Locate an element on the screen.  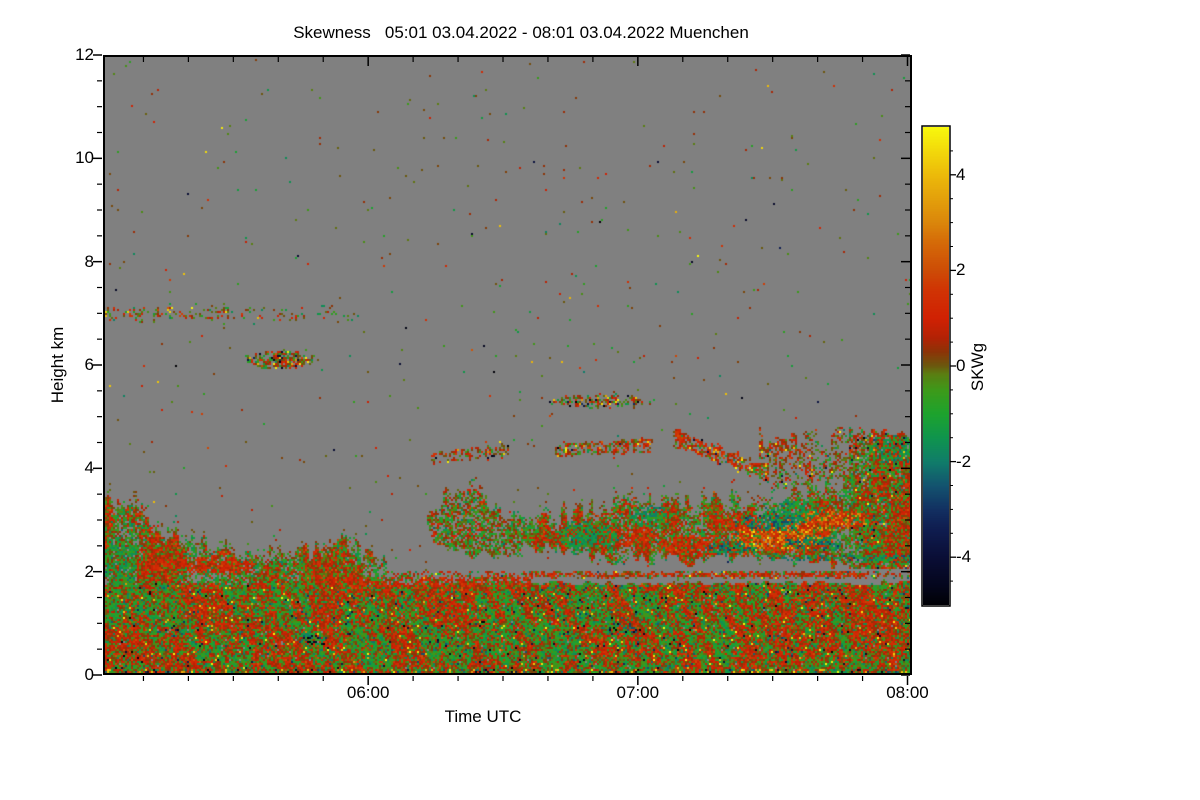
colorbar-tick-label: -4 is located at coordinates (964, 557).